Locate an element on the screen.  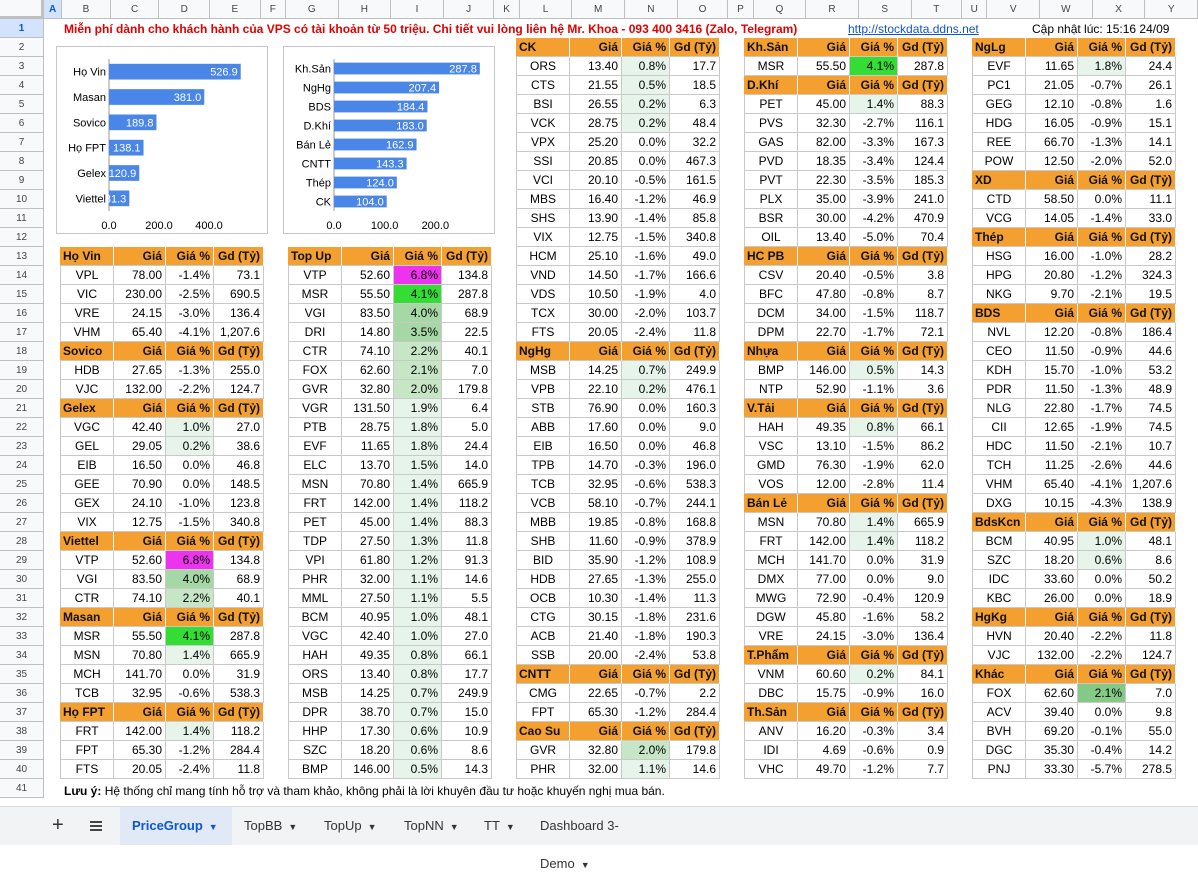
ticker-cell: DXG is located at coordinates (999, 503).